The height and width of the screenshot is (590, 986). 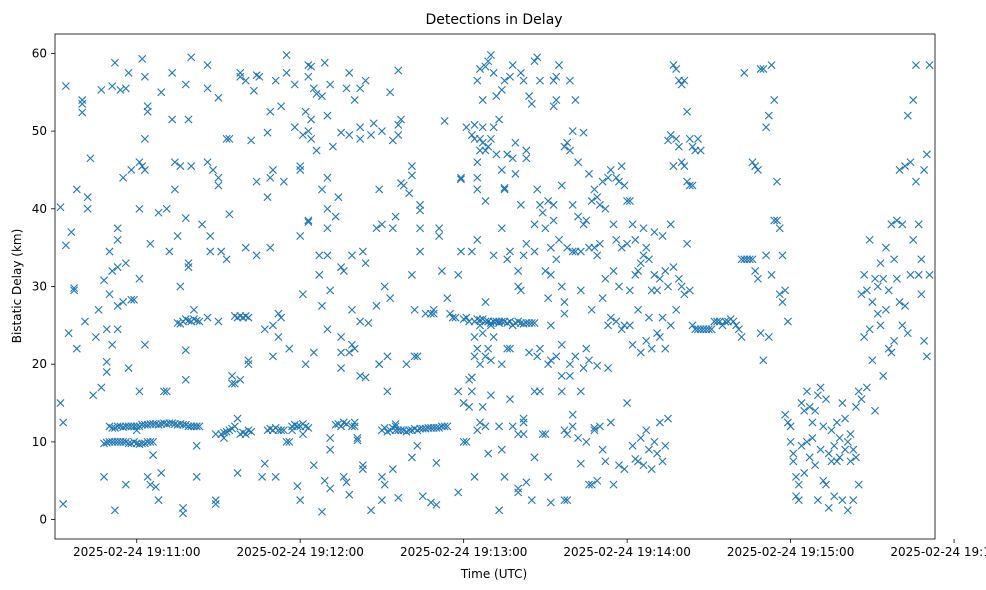 I want to click on chart-title: Detections in Delay, so click(x=493, y=20).